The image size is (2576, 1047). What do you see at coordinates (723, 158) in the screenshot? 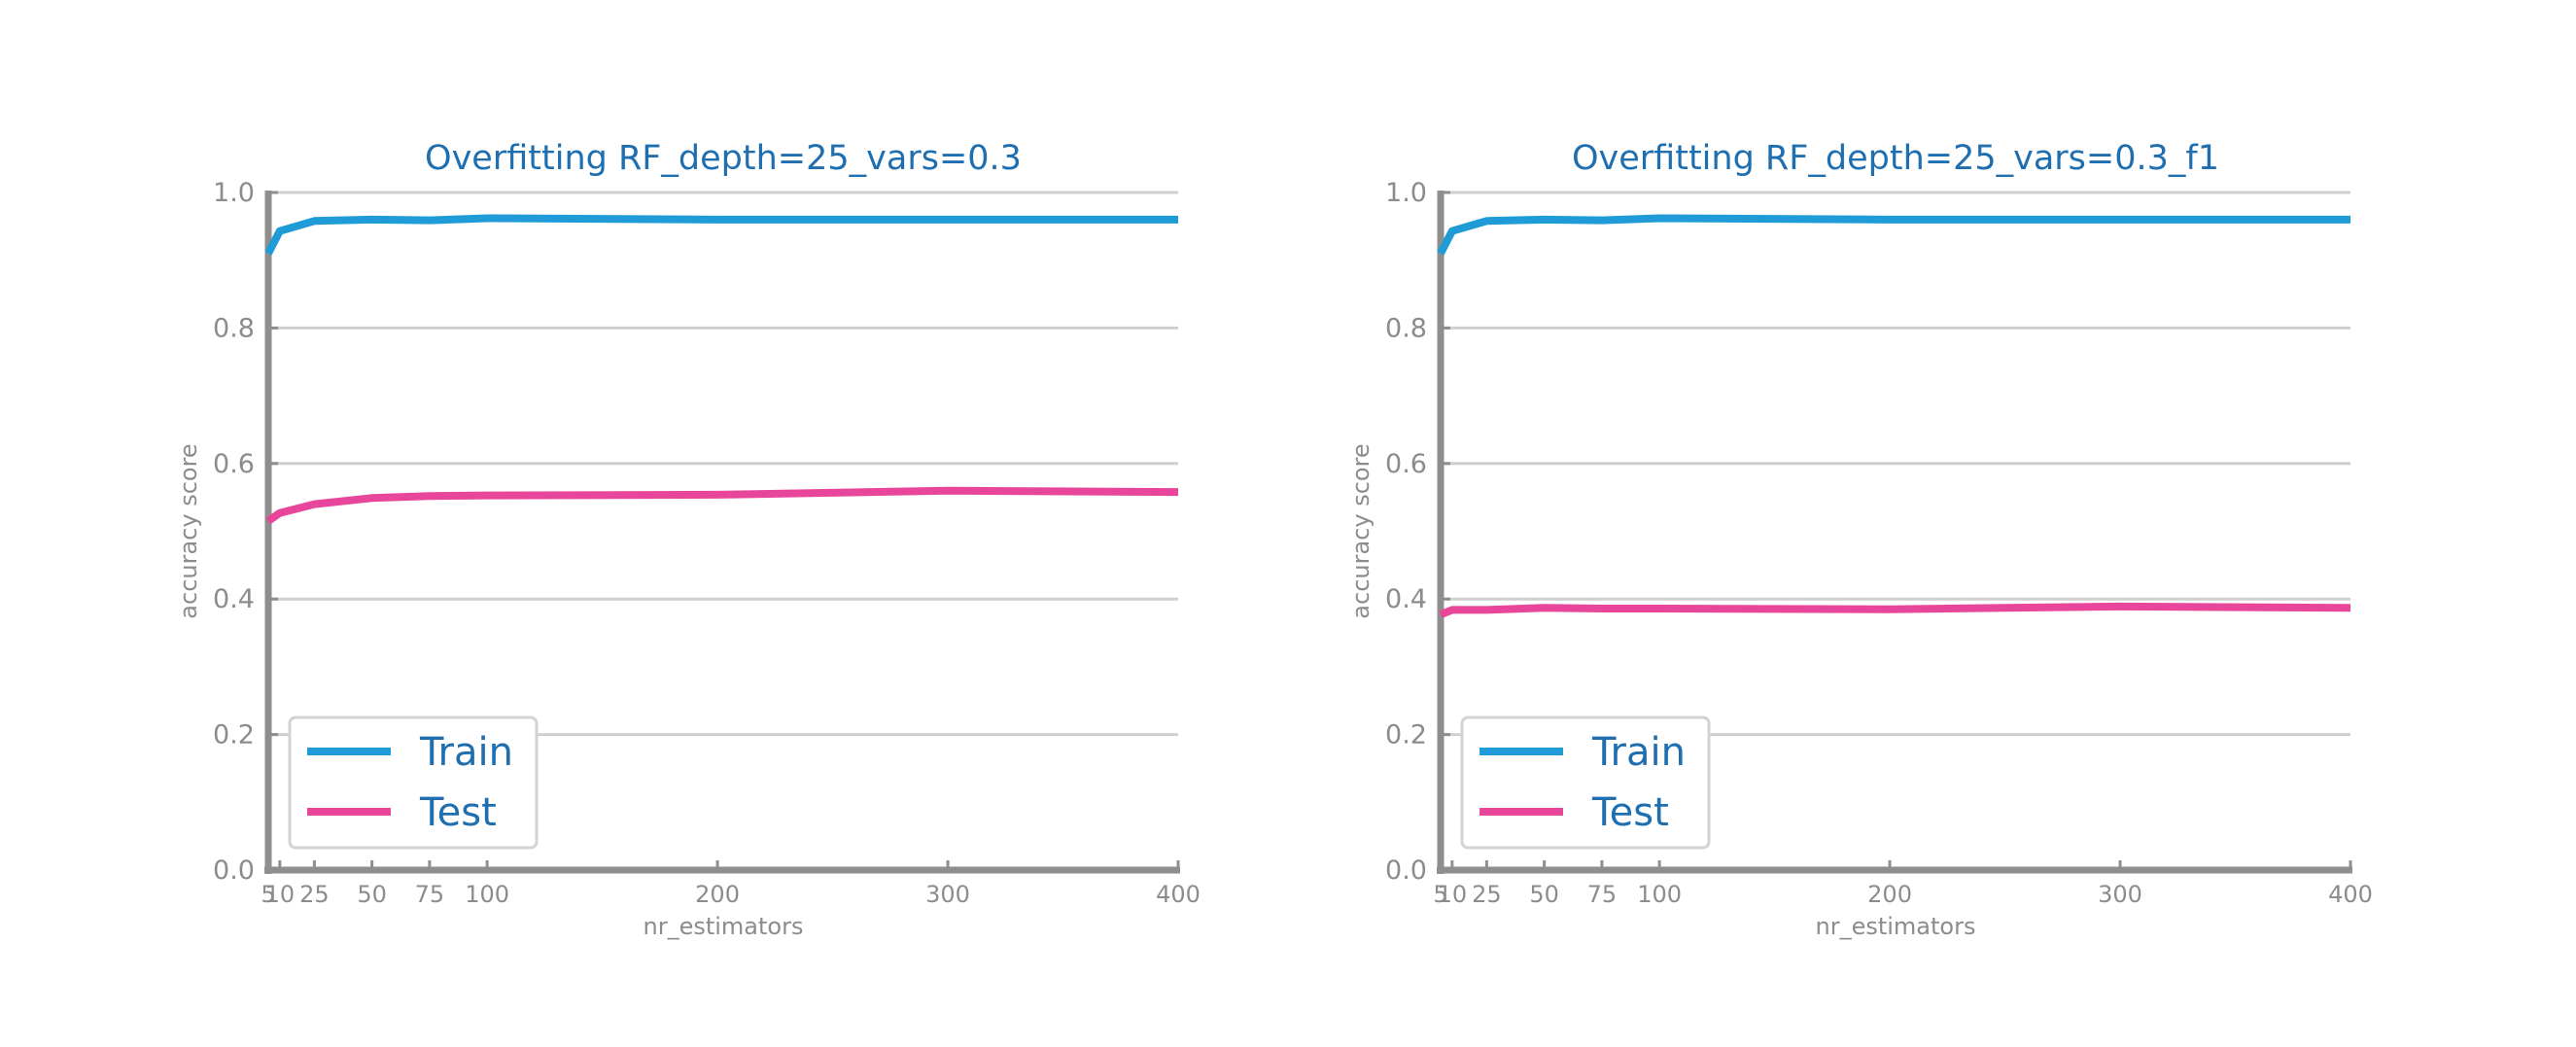
I see `chart-title: Overfitting RF_depth=25_vars=0.3` at bounding box center [723, 158].